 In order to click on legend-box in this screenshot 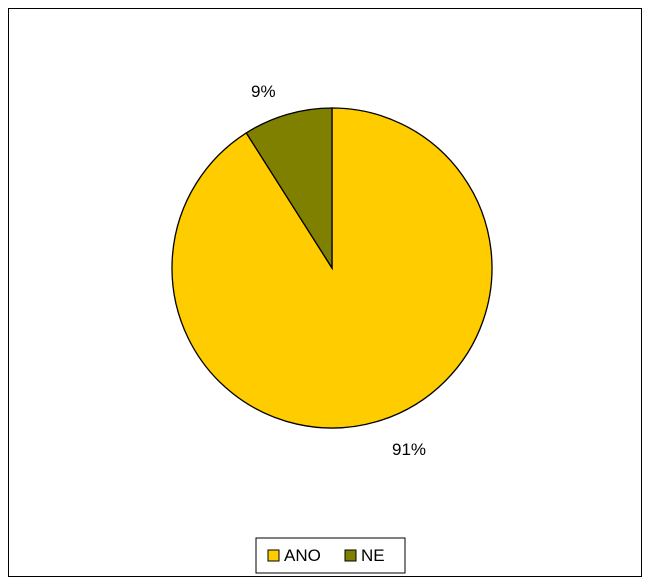, I will do `click(330, 555)`.